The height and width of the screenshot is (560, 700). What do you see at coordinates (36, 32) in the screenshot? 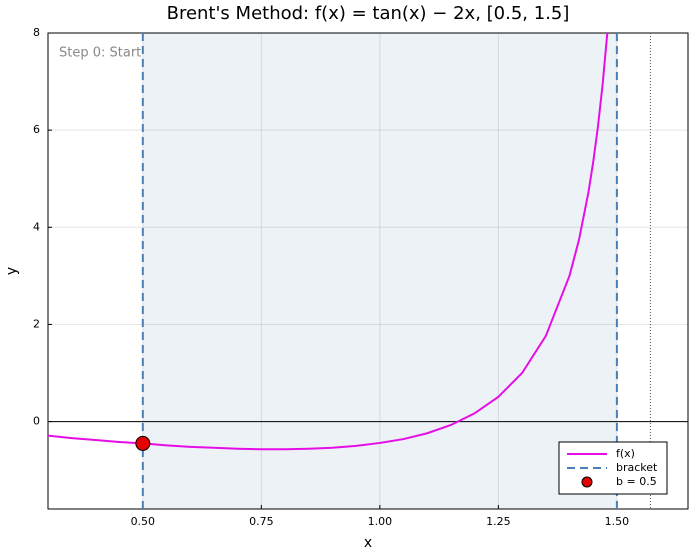
I see `y-tick-label: 8` at bounding box center [36, 32].